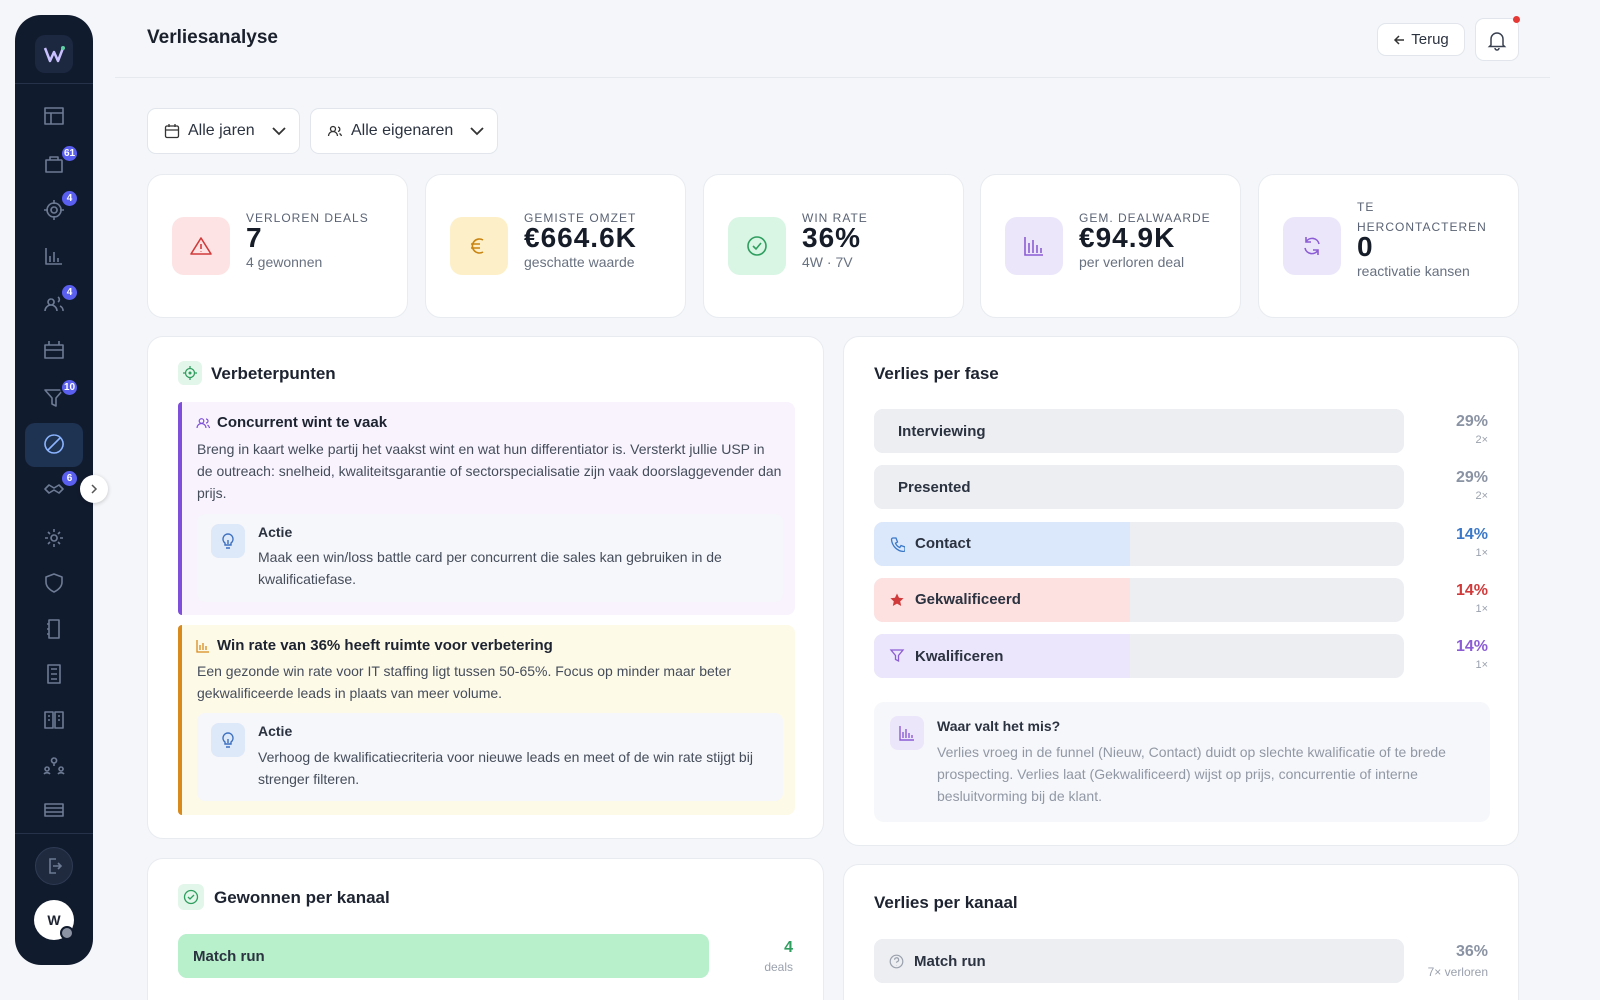 The width and height of the screenshot is (1600, 1000). I want to click on kpi-label: GEM. DEALWAARDE, so click(1145, 218).